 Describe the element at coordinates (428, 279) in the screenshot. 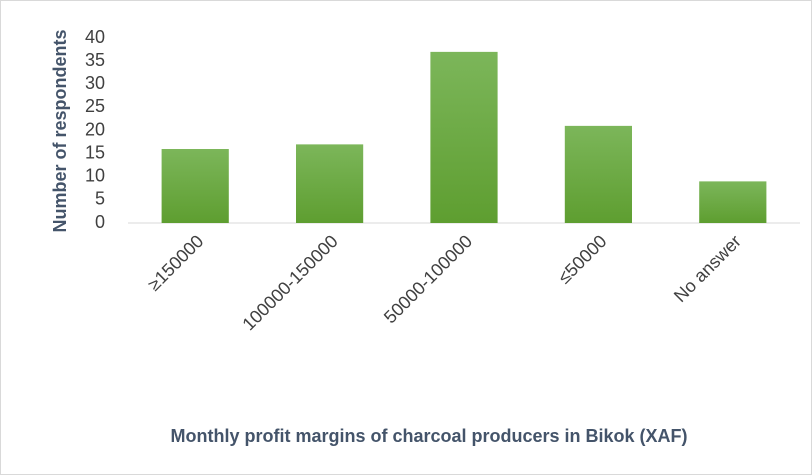

I see `x-tick-label: 50000-100000` at that location.